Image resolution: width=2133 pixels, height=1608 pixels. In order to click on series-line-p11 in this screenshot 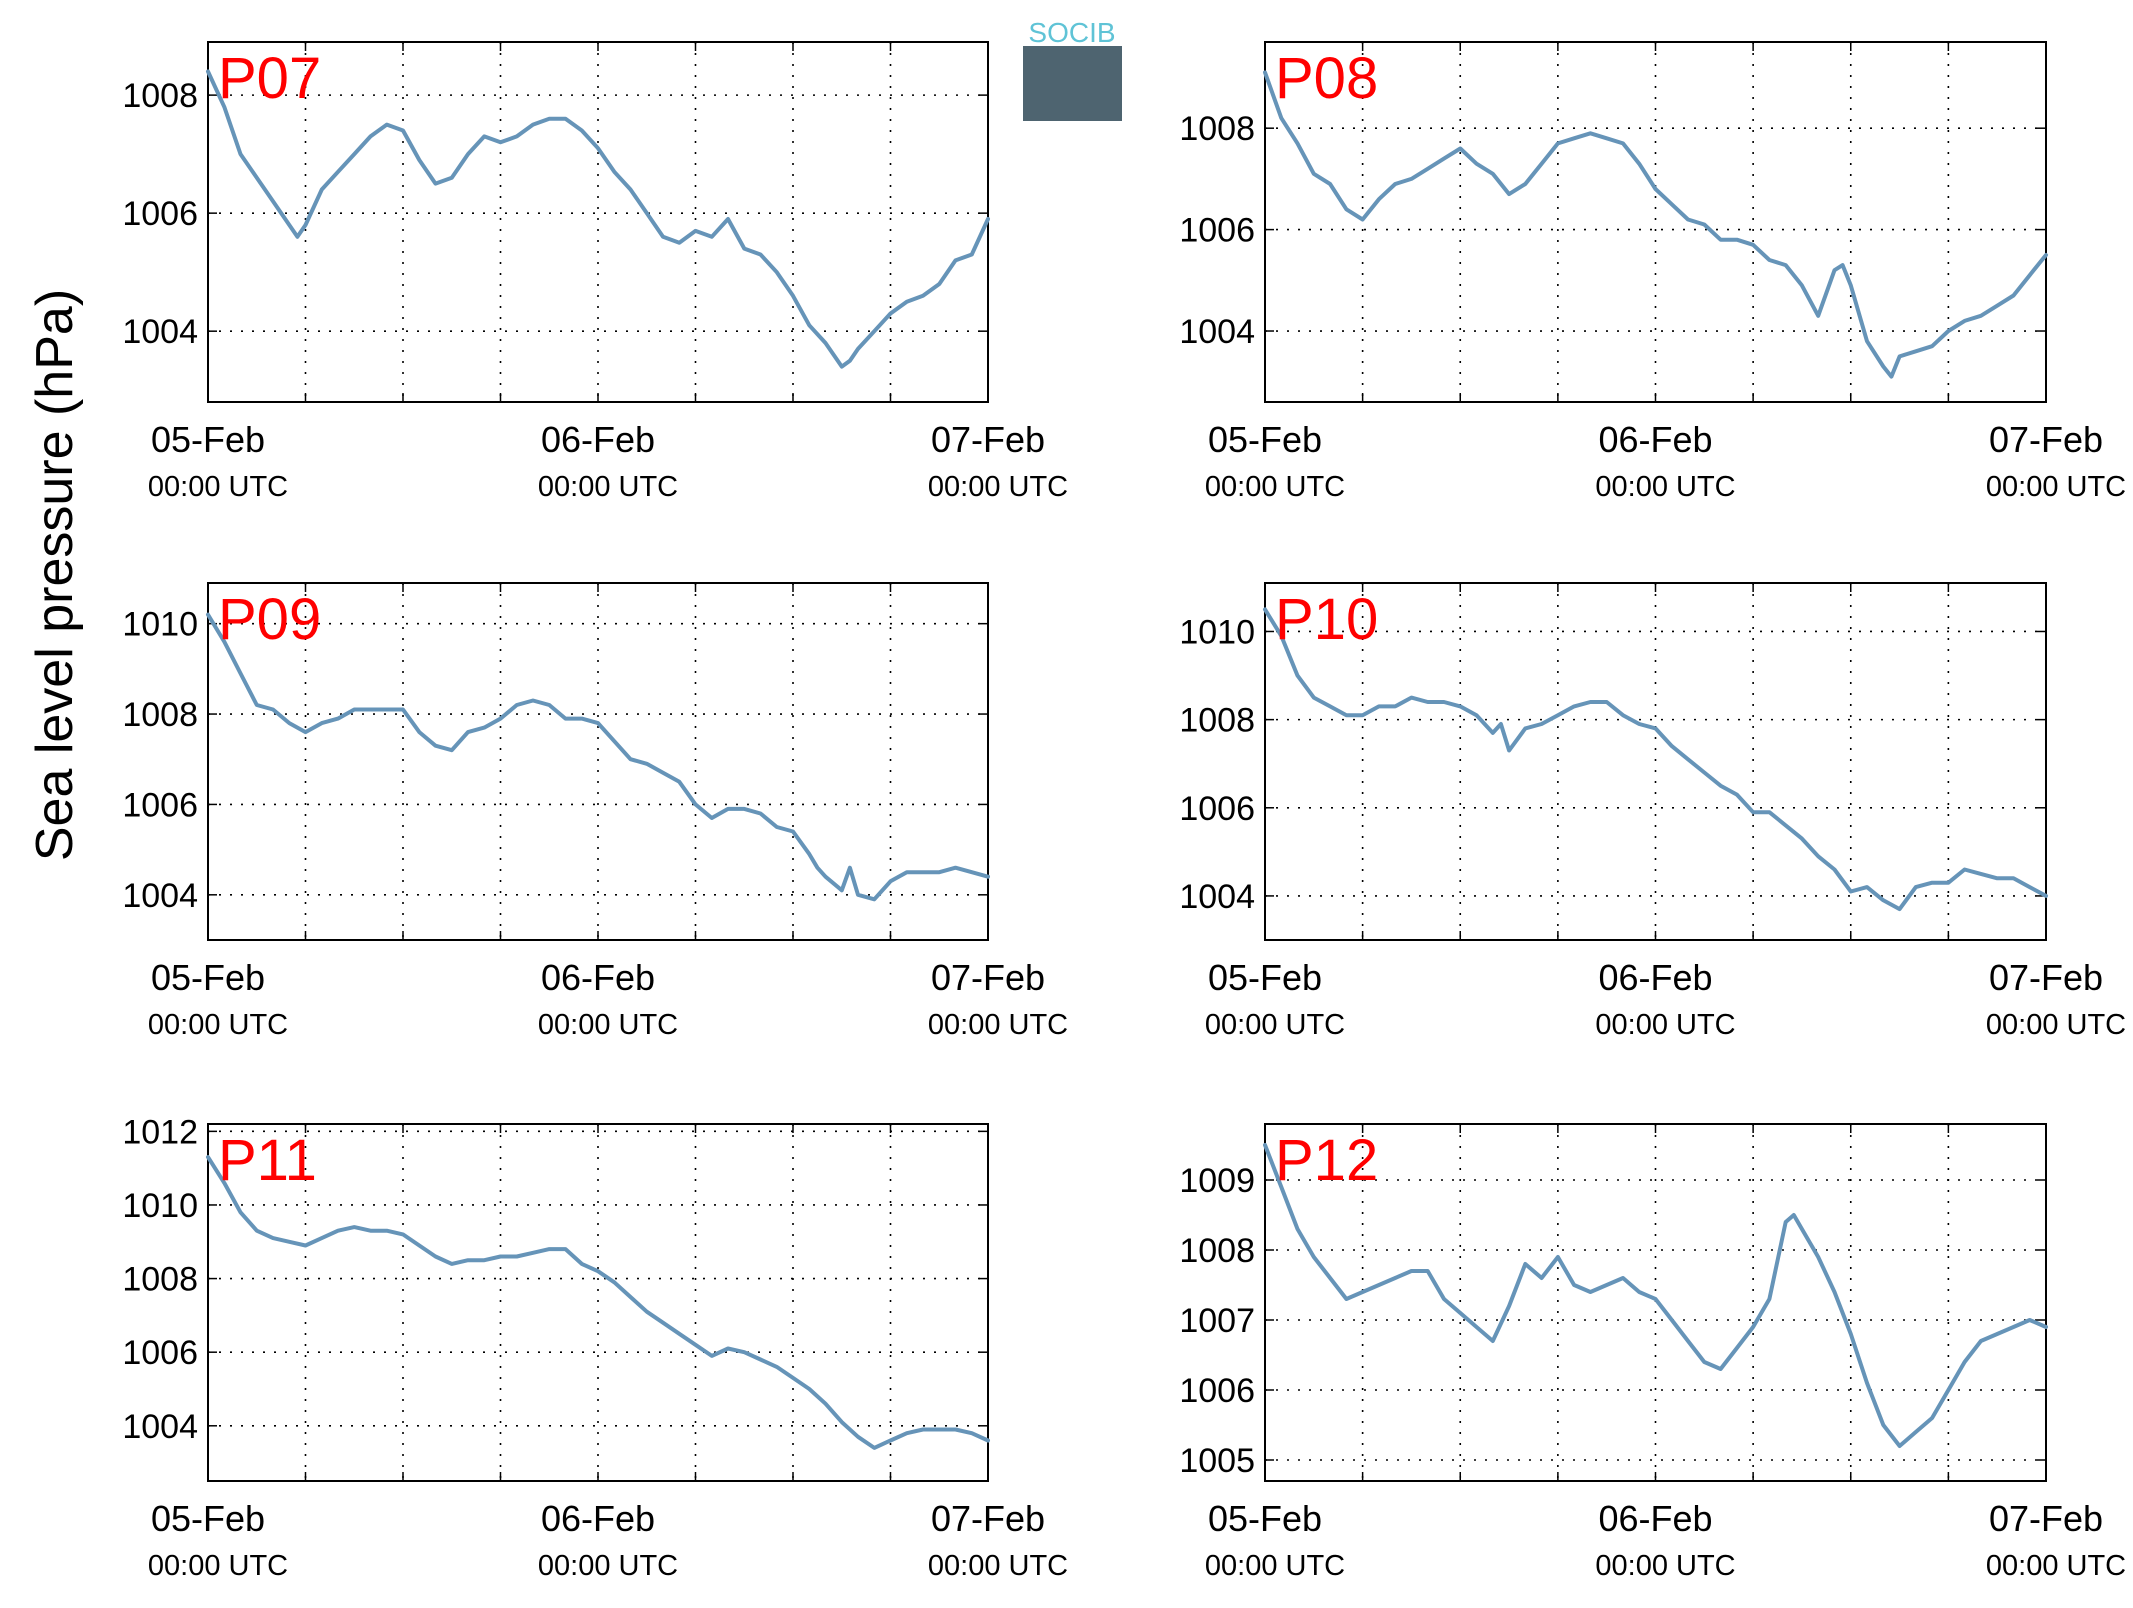, I will do `click(598, 1302)`.